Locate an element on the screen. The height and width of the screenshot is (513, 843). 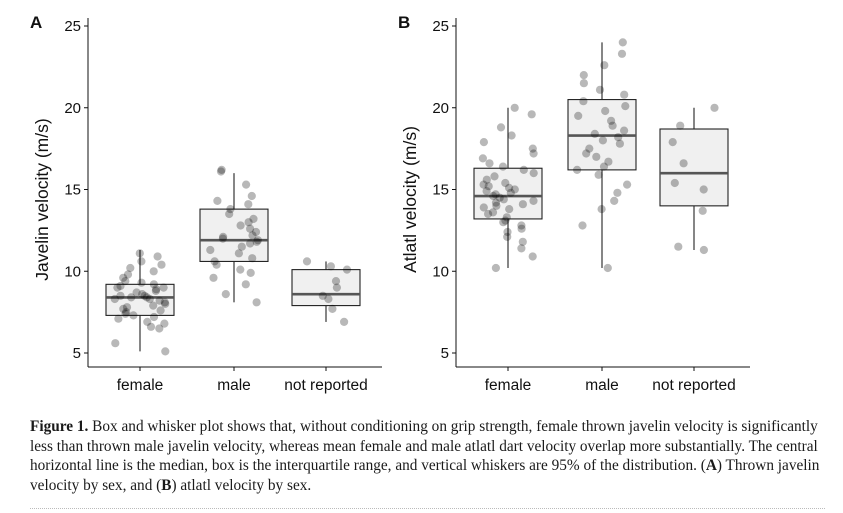
p1-y-axis-title: Javelin velocity (m/s) is located at coordinates (42, 199).